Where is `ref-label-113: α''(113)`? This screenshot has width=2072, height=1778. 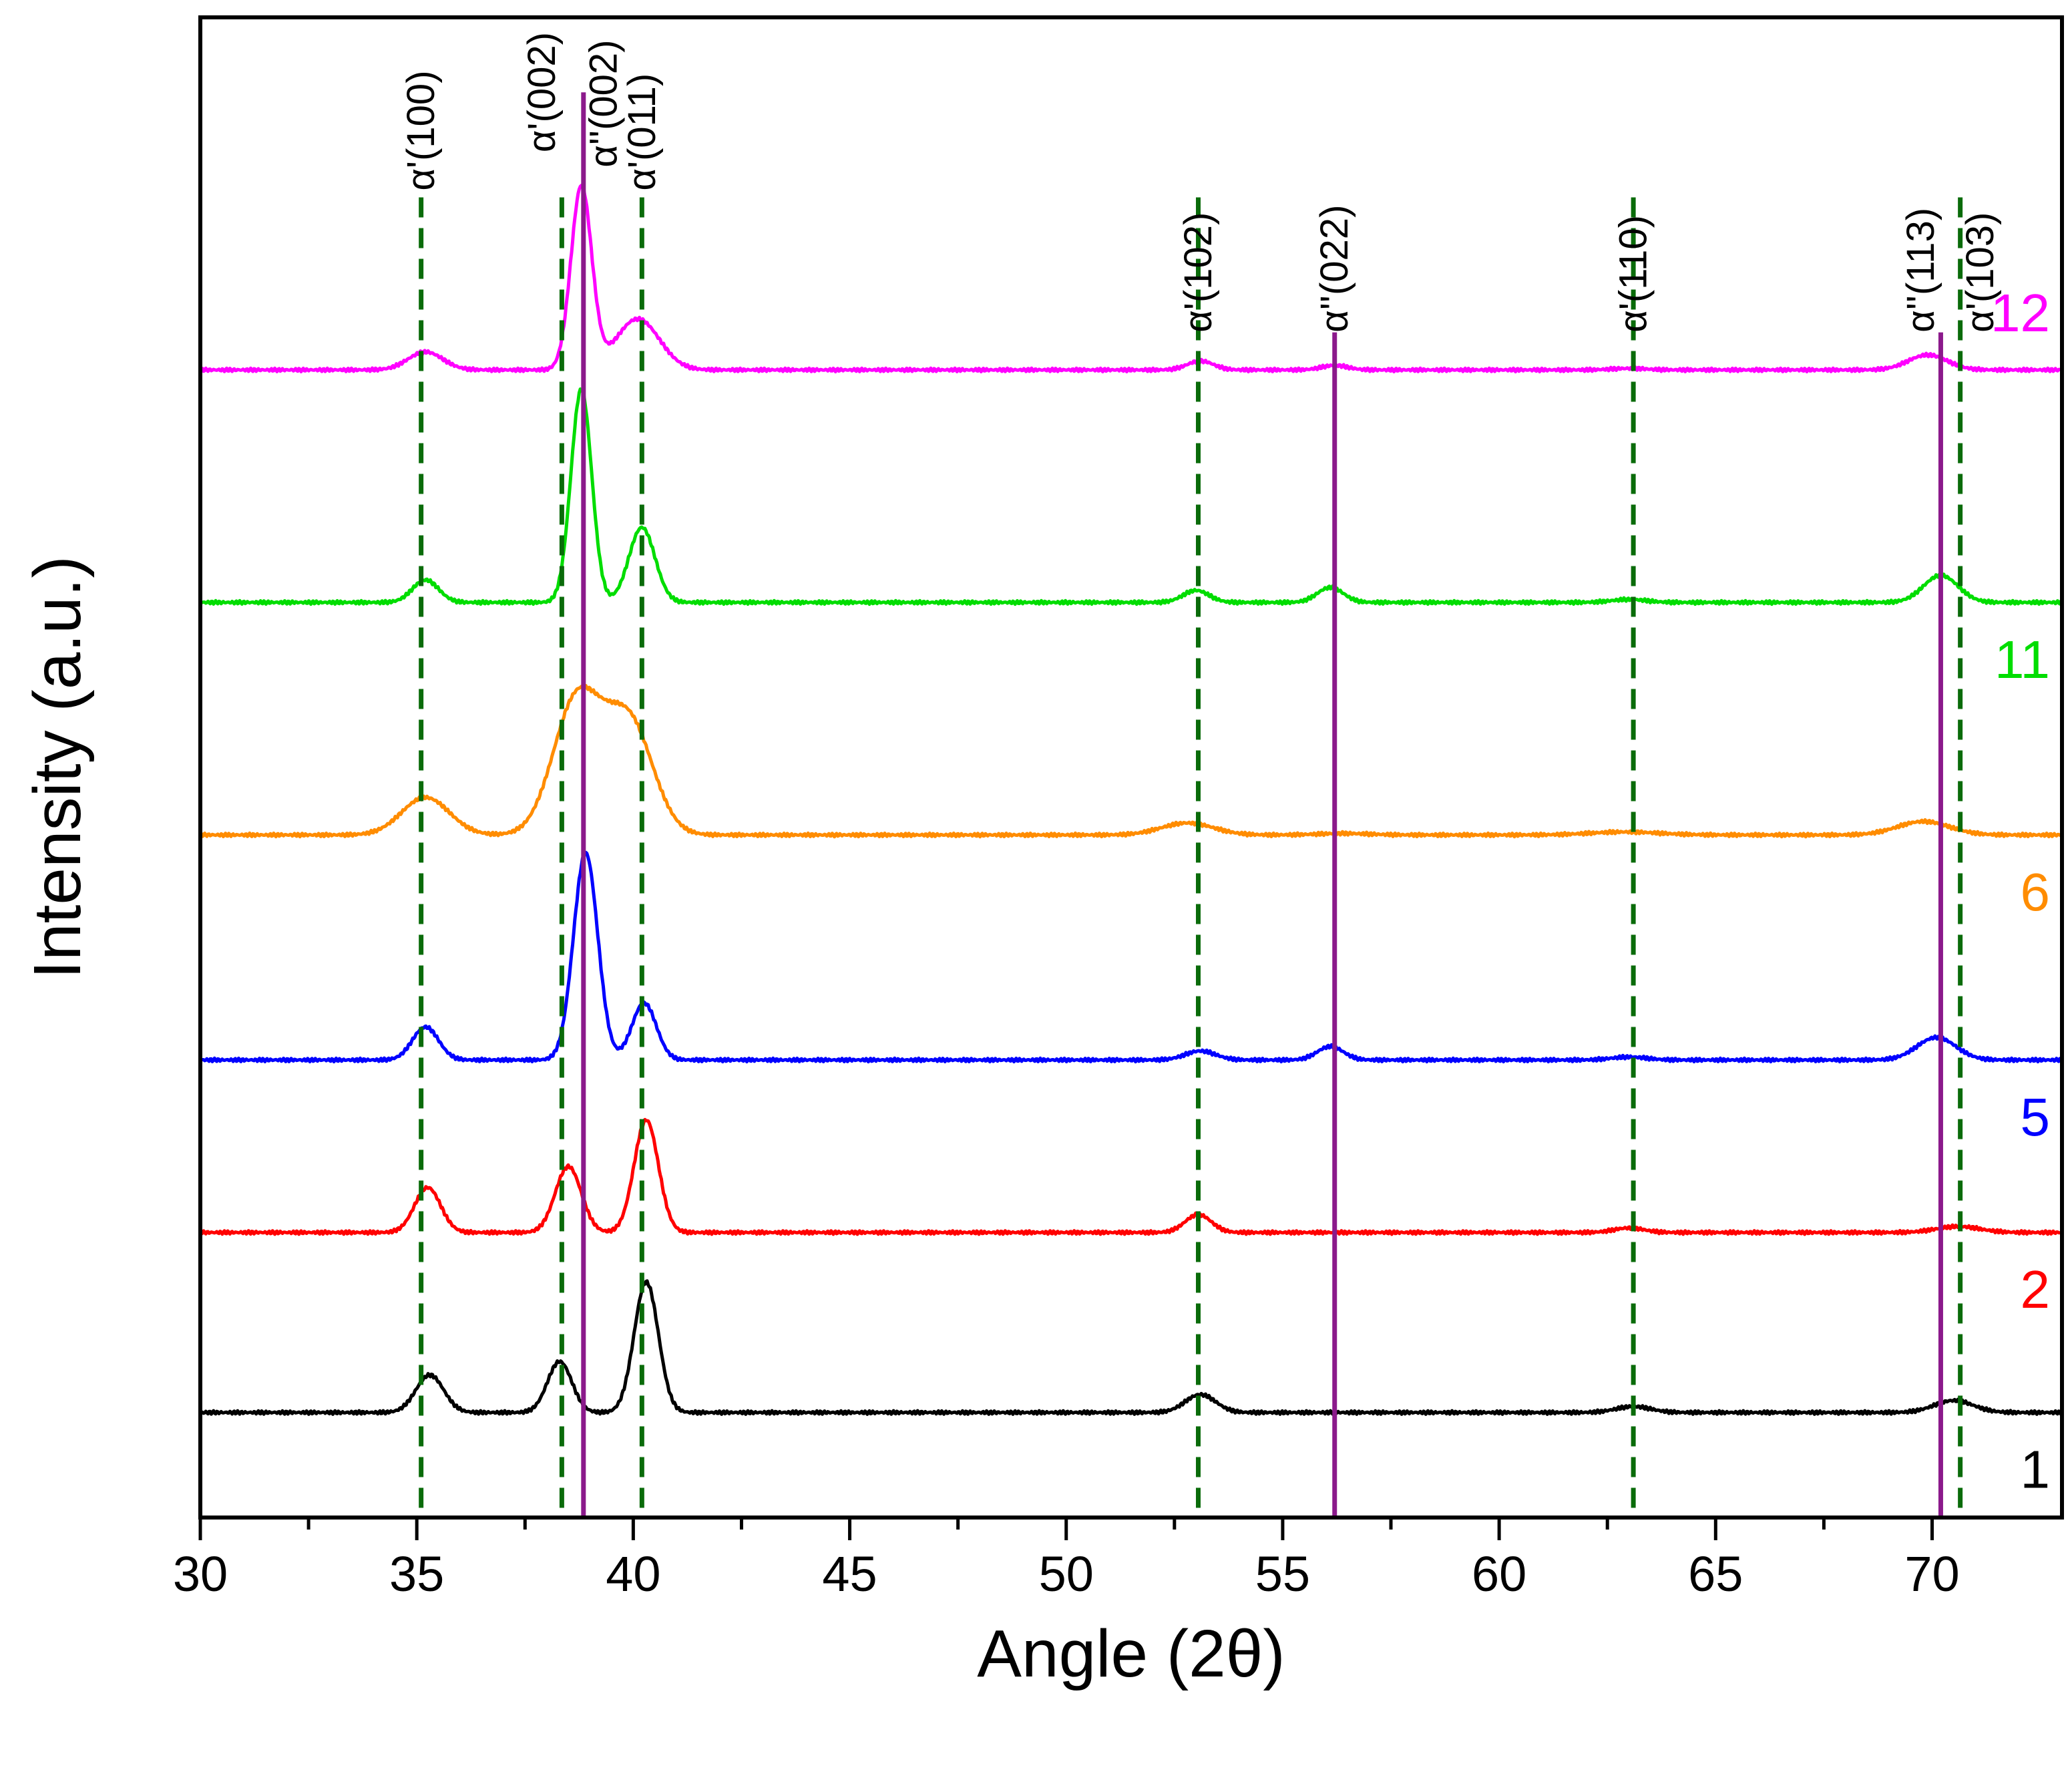
ref-label-113: α''(113) is located at coordinates (1920, 270).